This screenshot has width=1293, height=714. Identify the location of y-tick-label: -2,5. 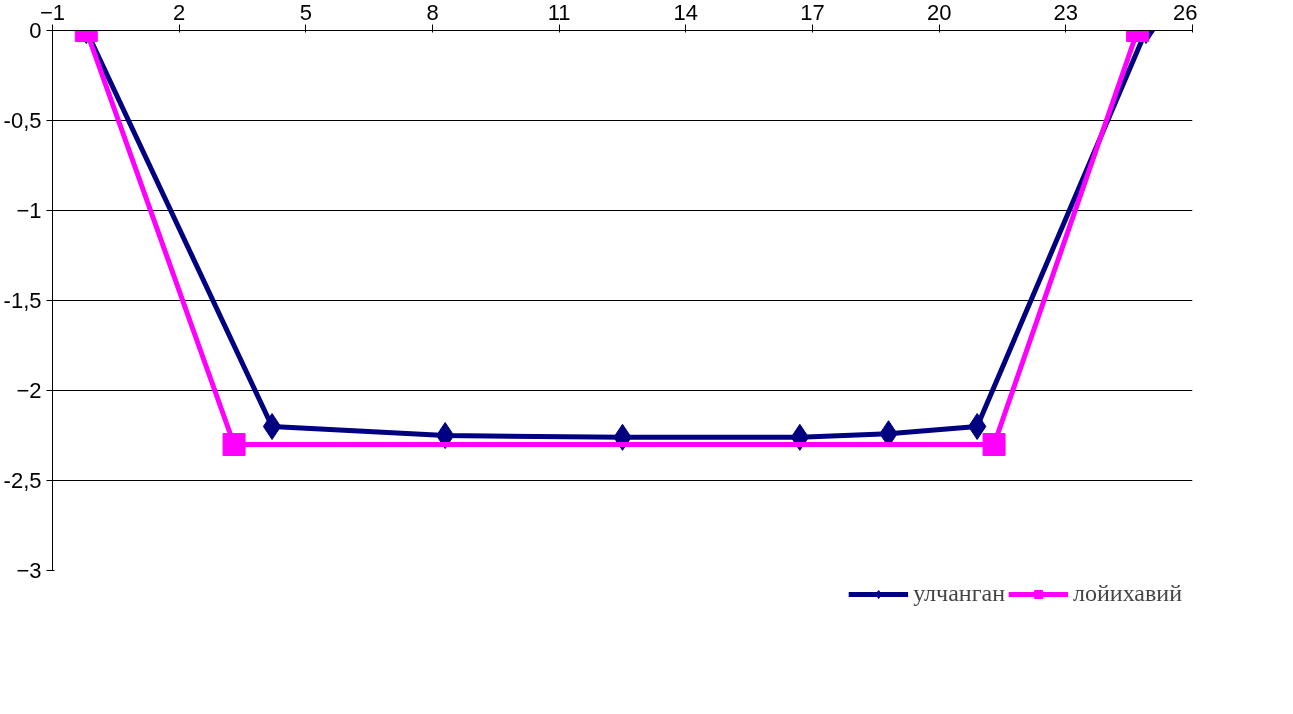
(22, 480).